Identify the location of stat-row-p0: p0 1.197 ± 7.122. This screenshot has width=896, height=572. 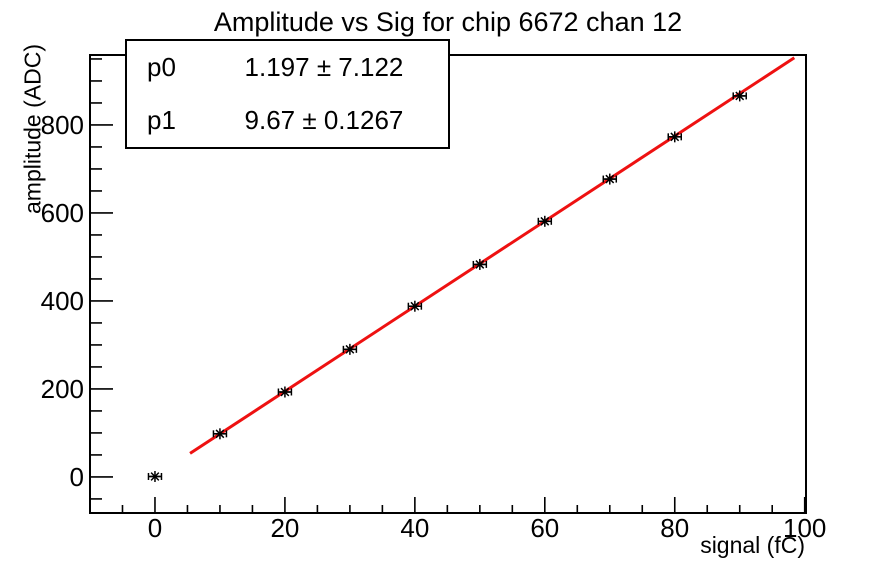
(287, 67).